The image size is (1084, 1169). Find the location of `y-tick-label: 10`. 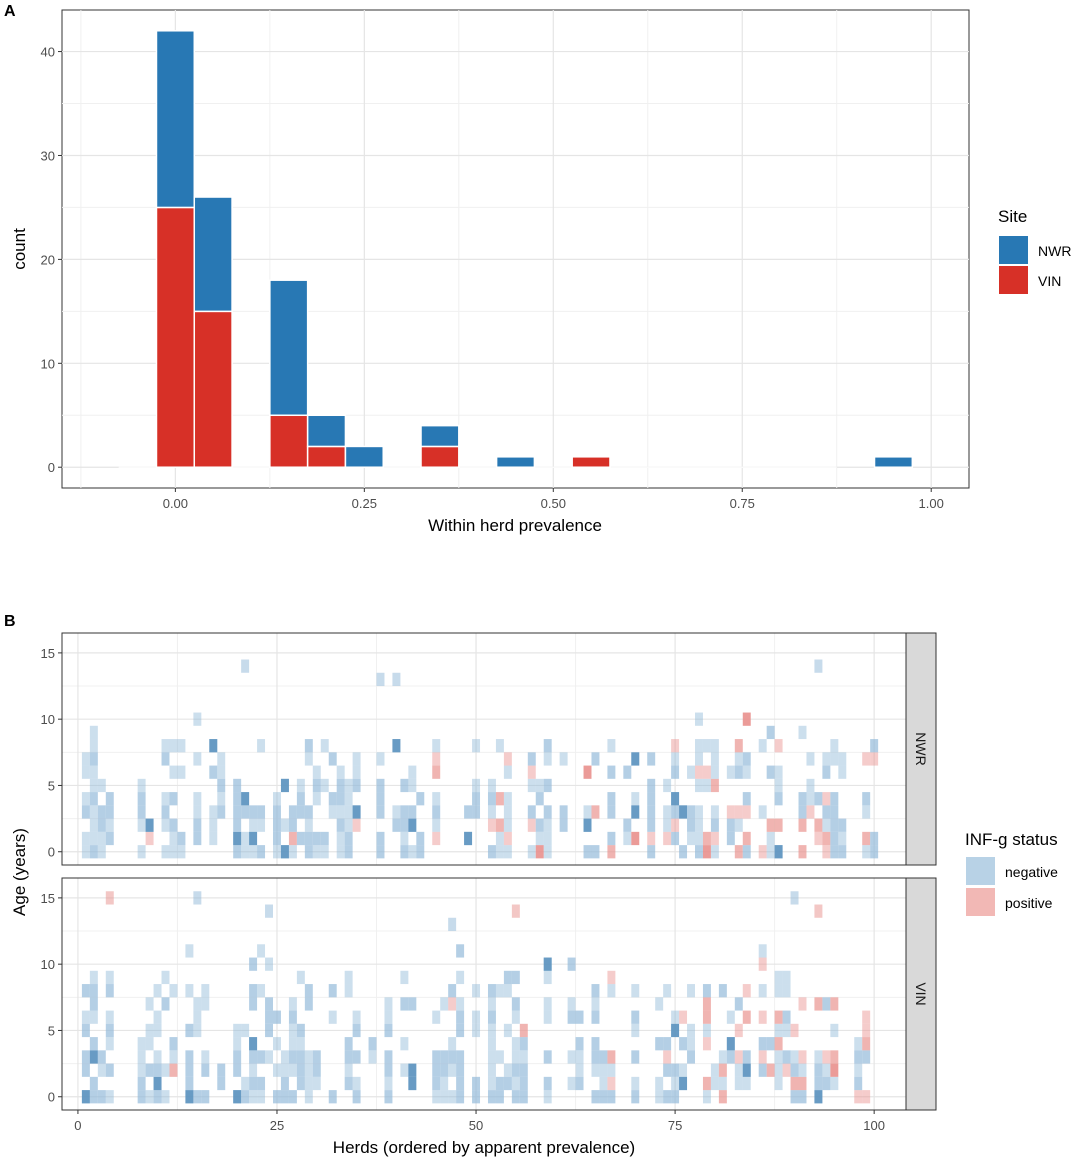

y-tick-label: 10 is located at coordinates (48, 363).